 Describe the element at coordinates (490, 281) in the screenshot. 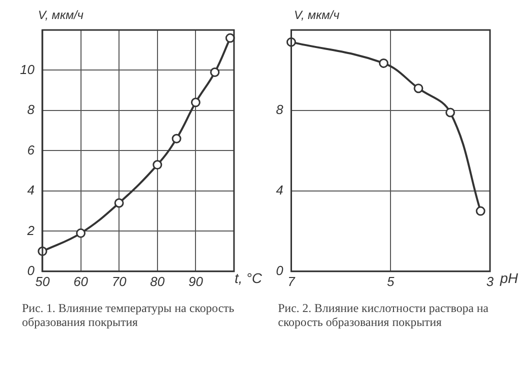

I see `x-tick-label: 3` at that location.